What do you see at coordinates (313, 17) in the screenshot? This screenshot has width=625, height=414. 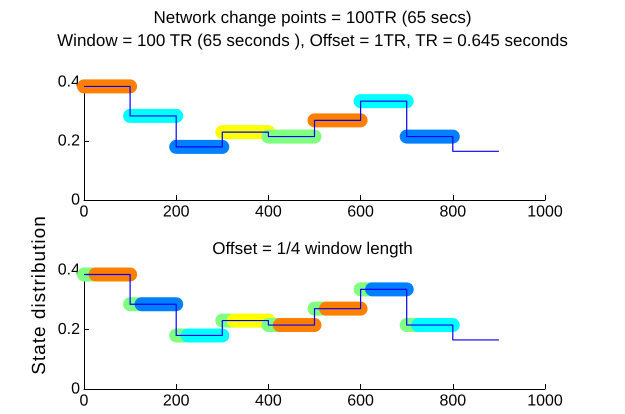 I see `chart-title: Network change points = 100TR (65 secs)` at bounding box center [313, 17].